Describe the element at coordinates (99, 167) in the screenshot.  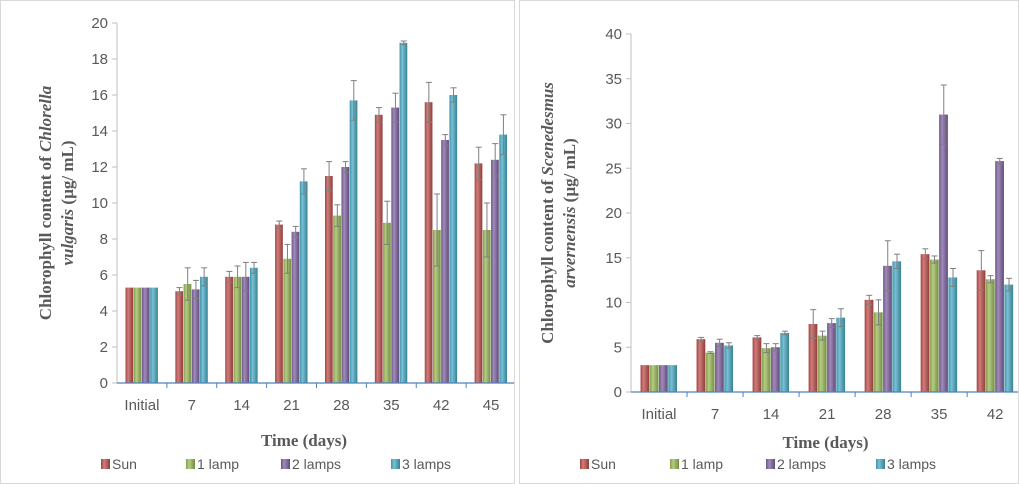
I see `y-tick-label: 12` at that location.